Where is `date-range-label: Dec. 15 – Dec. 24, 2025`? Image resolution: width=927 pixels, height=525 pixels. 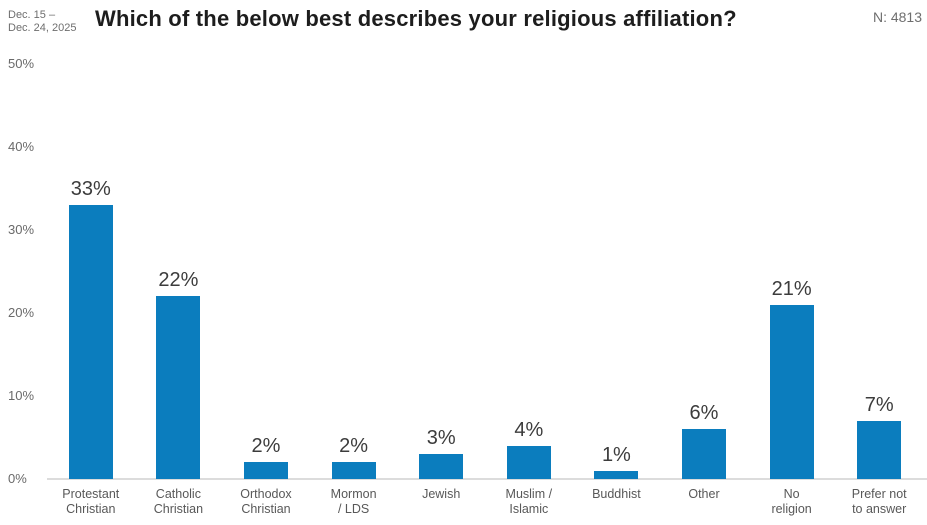 date-range-label: Dec. 15 – Dec. 24, 2025 is located at coordinates (42, 22).